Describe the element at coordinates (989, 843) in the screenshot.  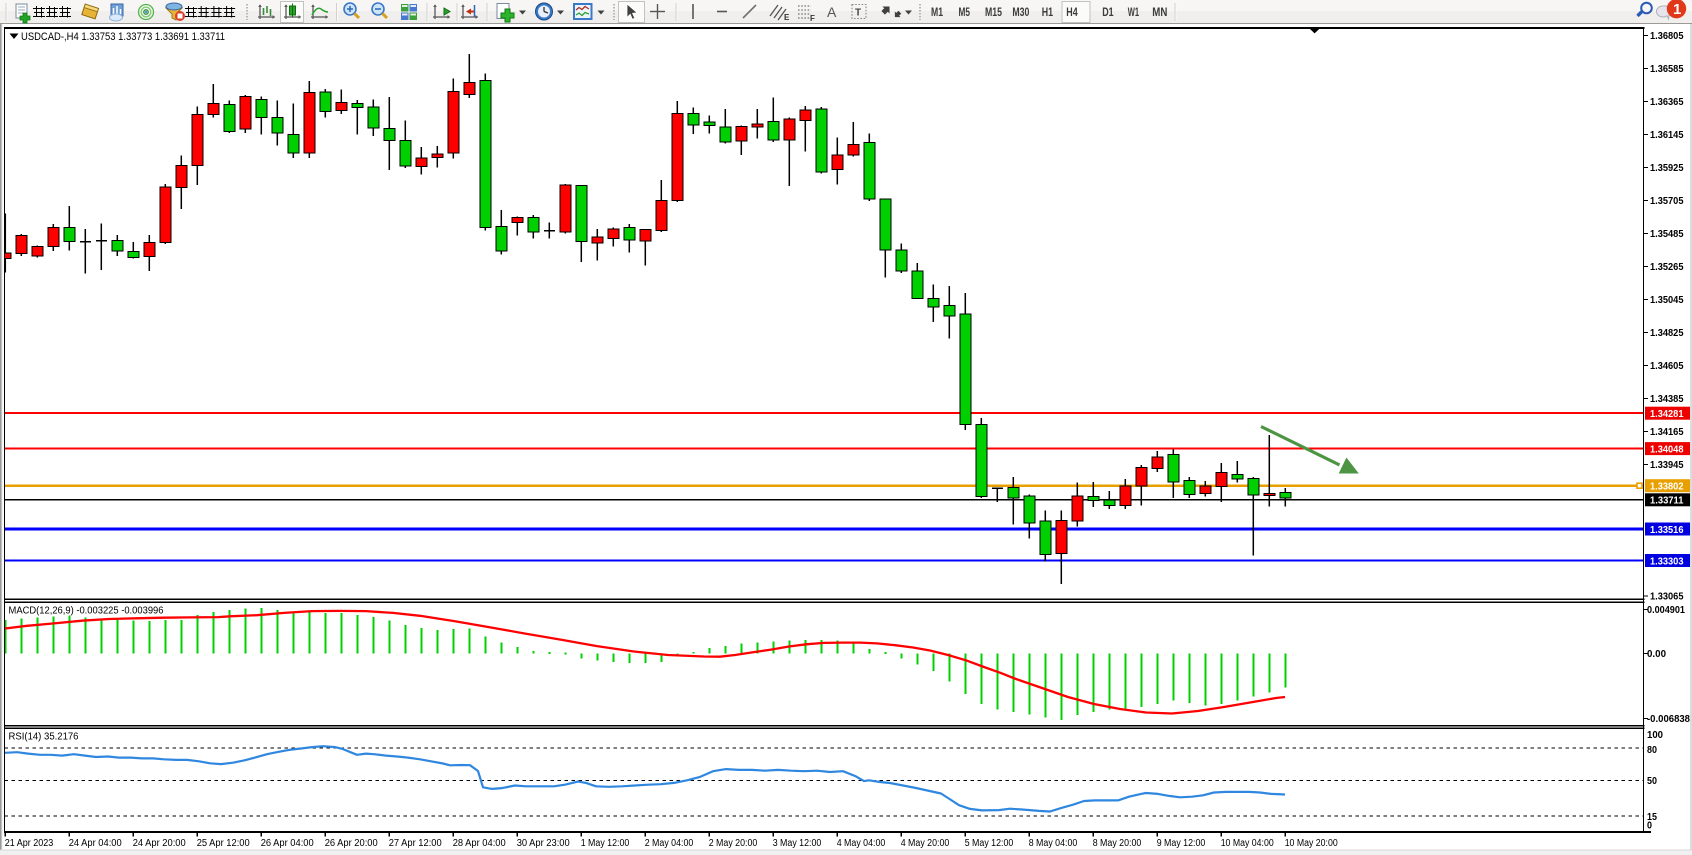
I see `svg-text: 5 May 12:00` at that location.